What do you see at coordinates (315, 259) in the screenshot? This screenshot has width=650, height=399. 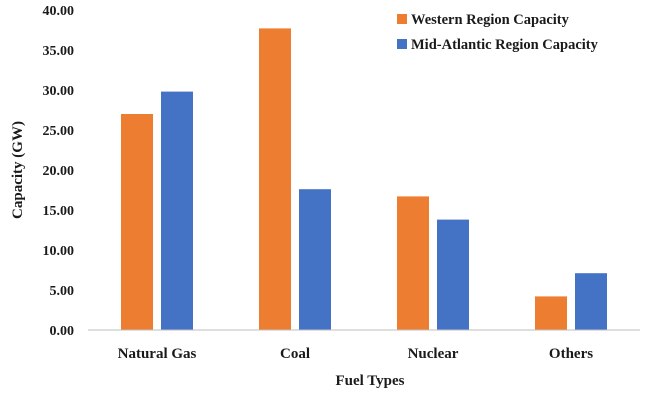 I see `bar-mid-atlantic-coal` at bounding box center [315, 259].